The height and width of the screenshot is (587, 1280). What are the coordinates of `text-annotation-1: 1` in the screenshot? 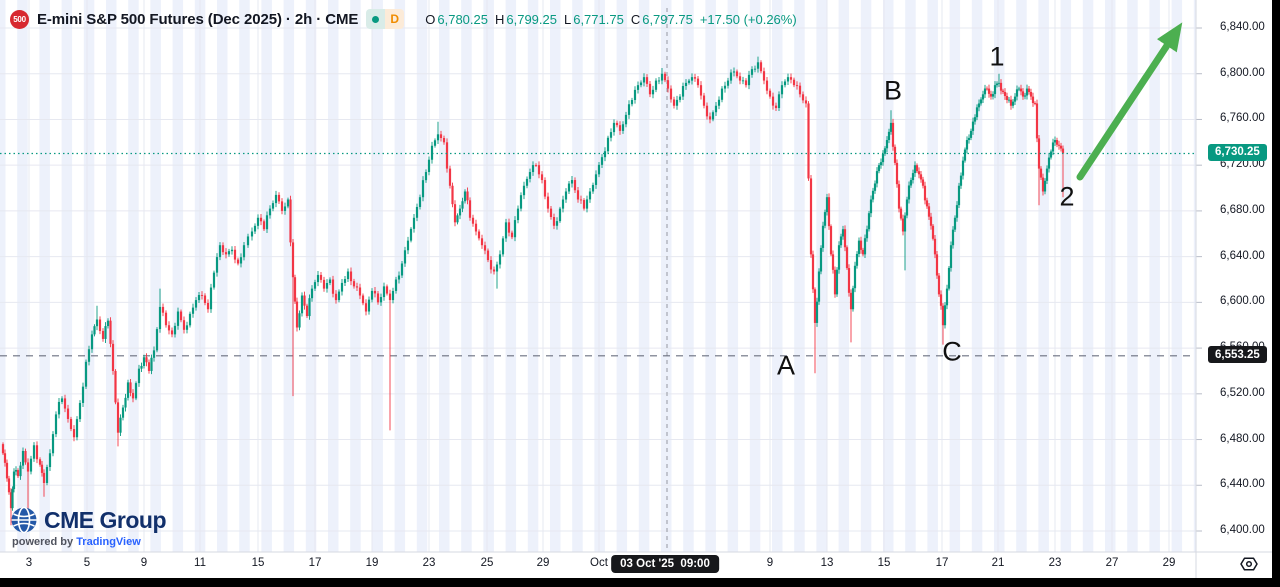 It's located at (997, 56).